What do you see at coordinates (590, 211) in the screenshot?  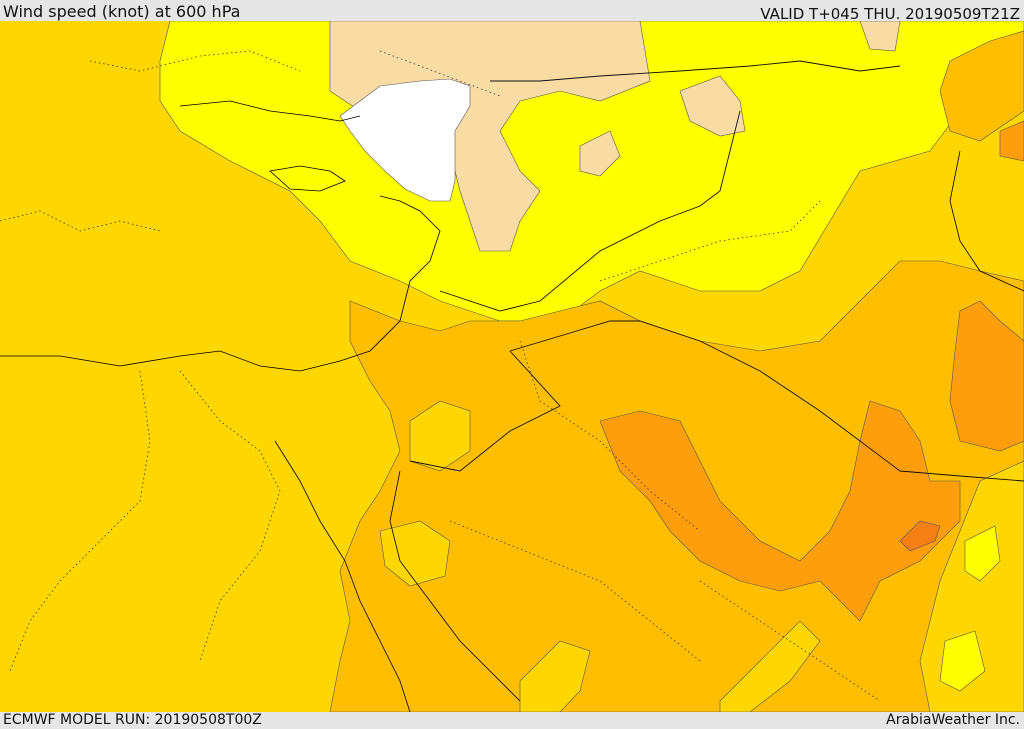 I see `border-jordan` at bounding box center [590, 211].